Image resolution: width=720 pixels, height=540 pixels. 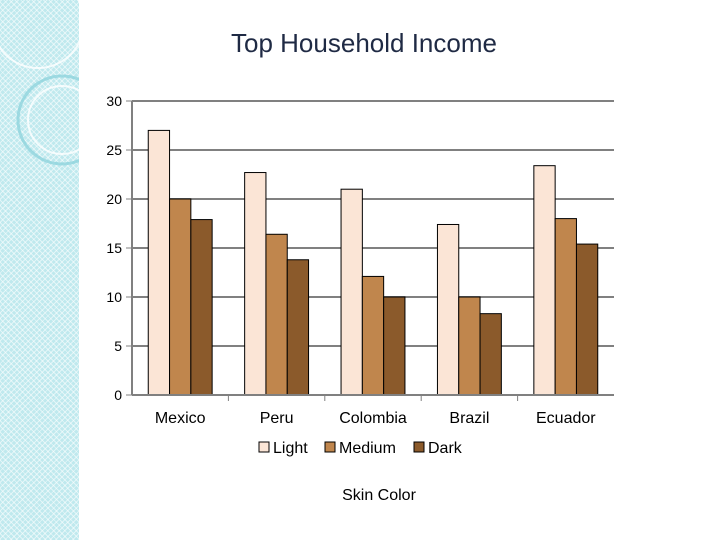 I want to click on legend-label-medium: Medium, so click(x=367, y=448).